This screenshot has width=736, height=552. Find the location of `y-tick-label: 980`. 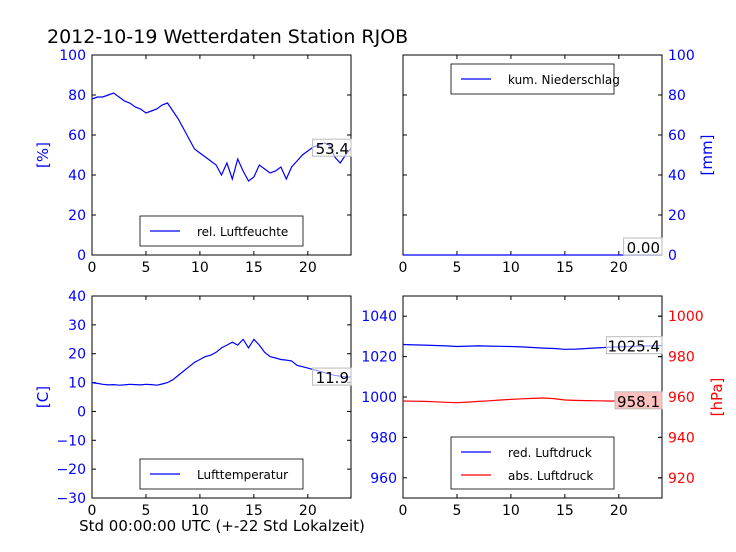

y-tick-label: 980 is located at coordinates (383, 438).